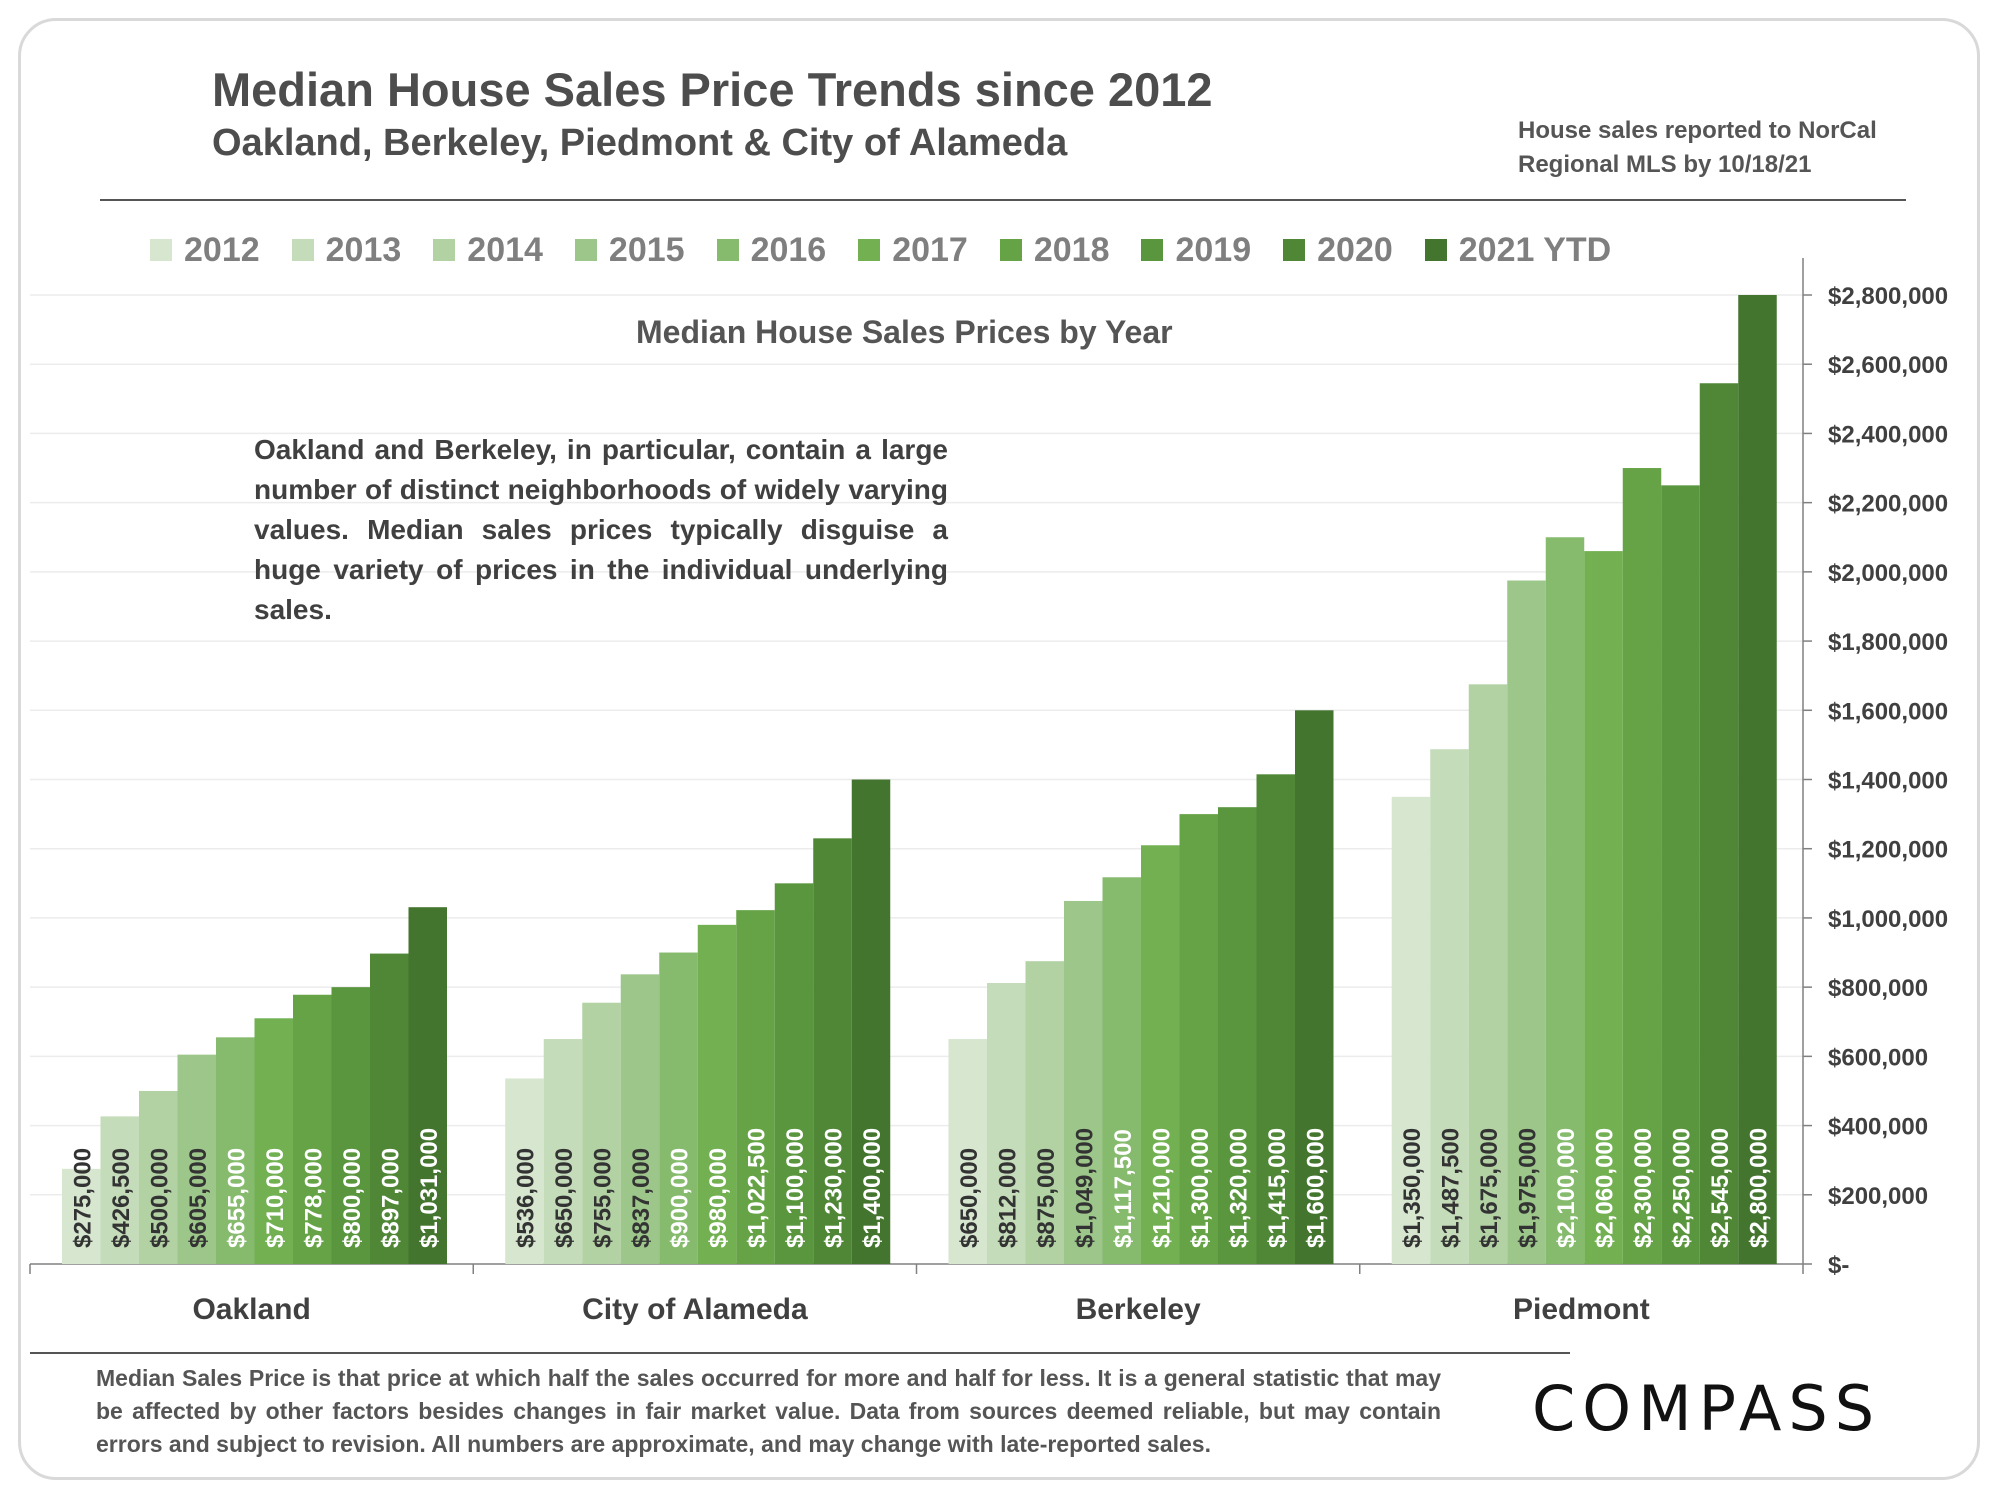 The image size is (2000, 1500). Describe the element at coordinates (1682, 1188) in the screenshot. I see `data-label: $2,250,000` at that location.